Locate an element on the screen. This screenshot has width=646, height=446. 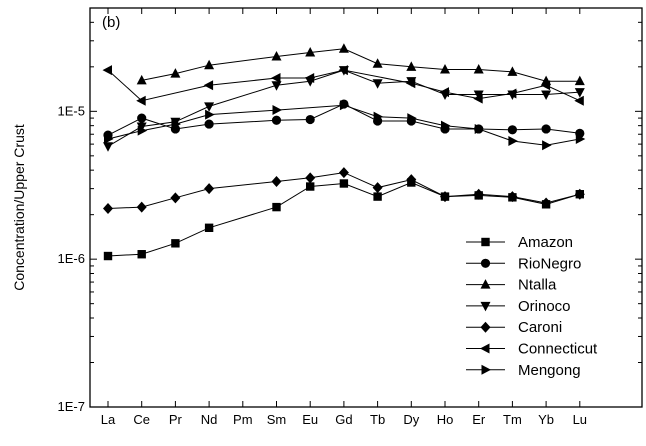
legend-label: Mengong is located at coordinates (549, 370).